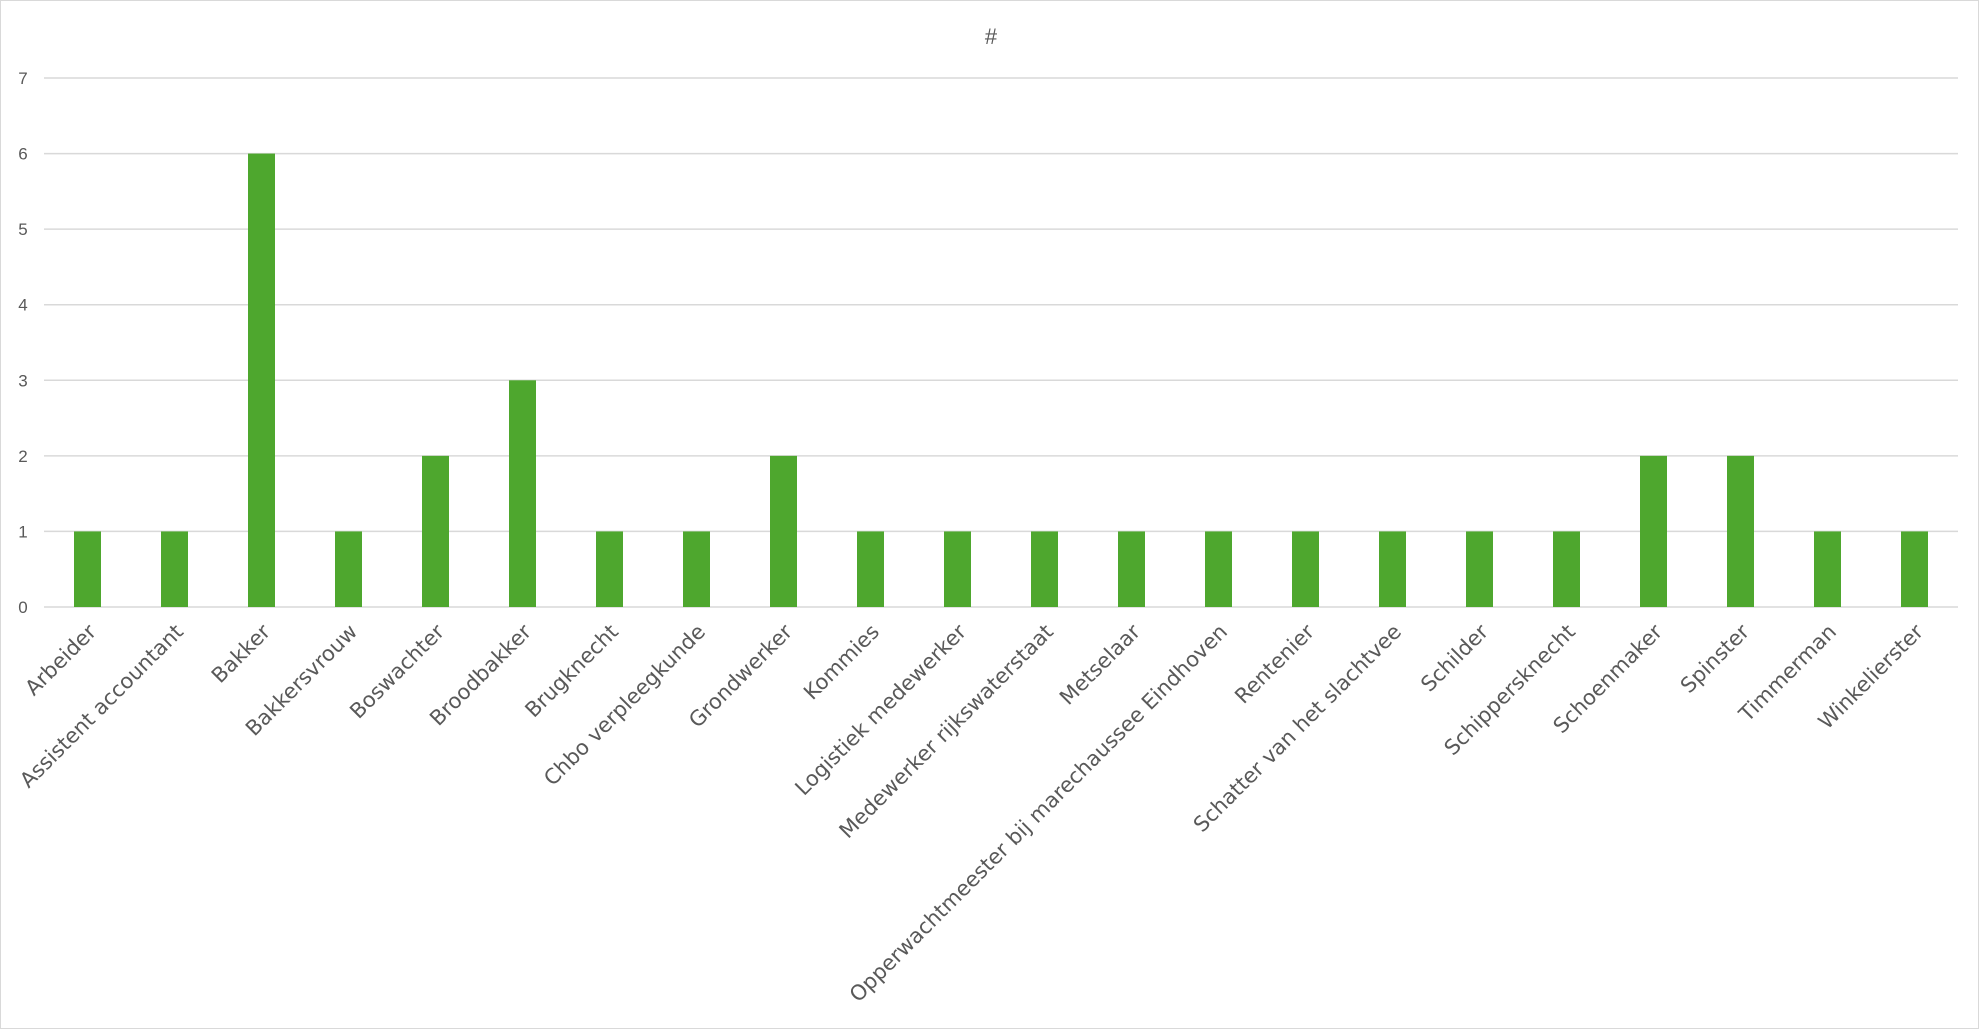 The width and height of the screenshot is (1979, 1030). I want to click on x-tick-label: Spinster, so click(1715, 658).